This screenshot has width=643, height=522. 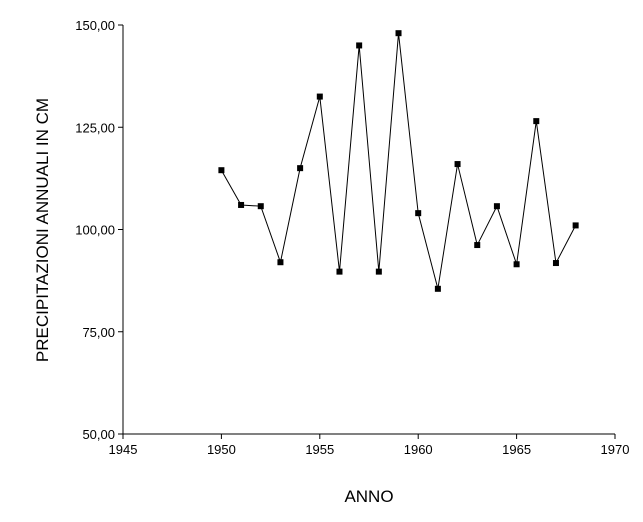 What do you see at coordinates (516, 449) in the screenshot?
I see `x-tick-label: 1965` at bounding box center [516, 449].